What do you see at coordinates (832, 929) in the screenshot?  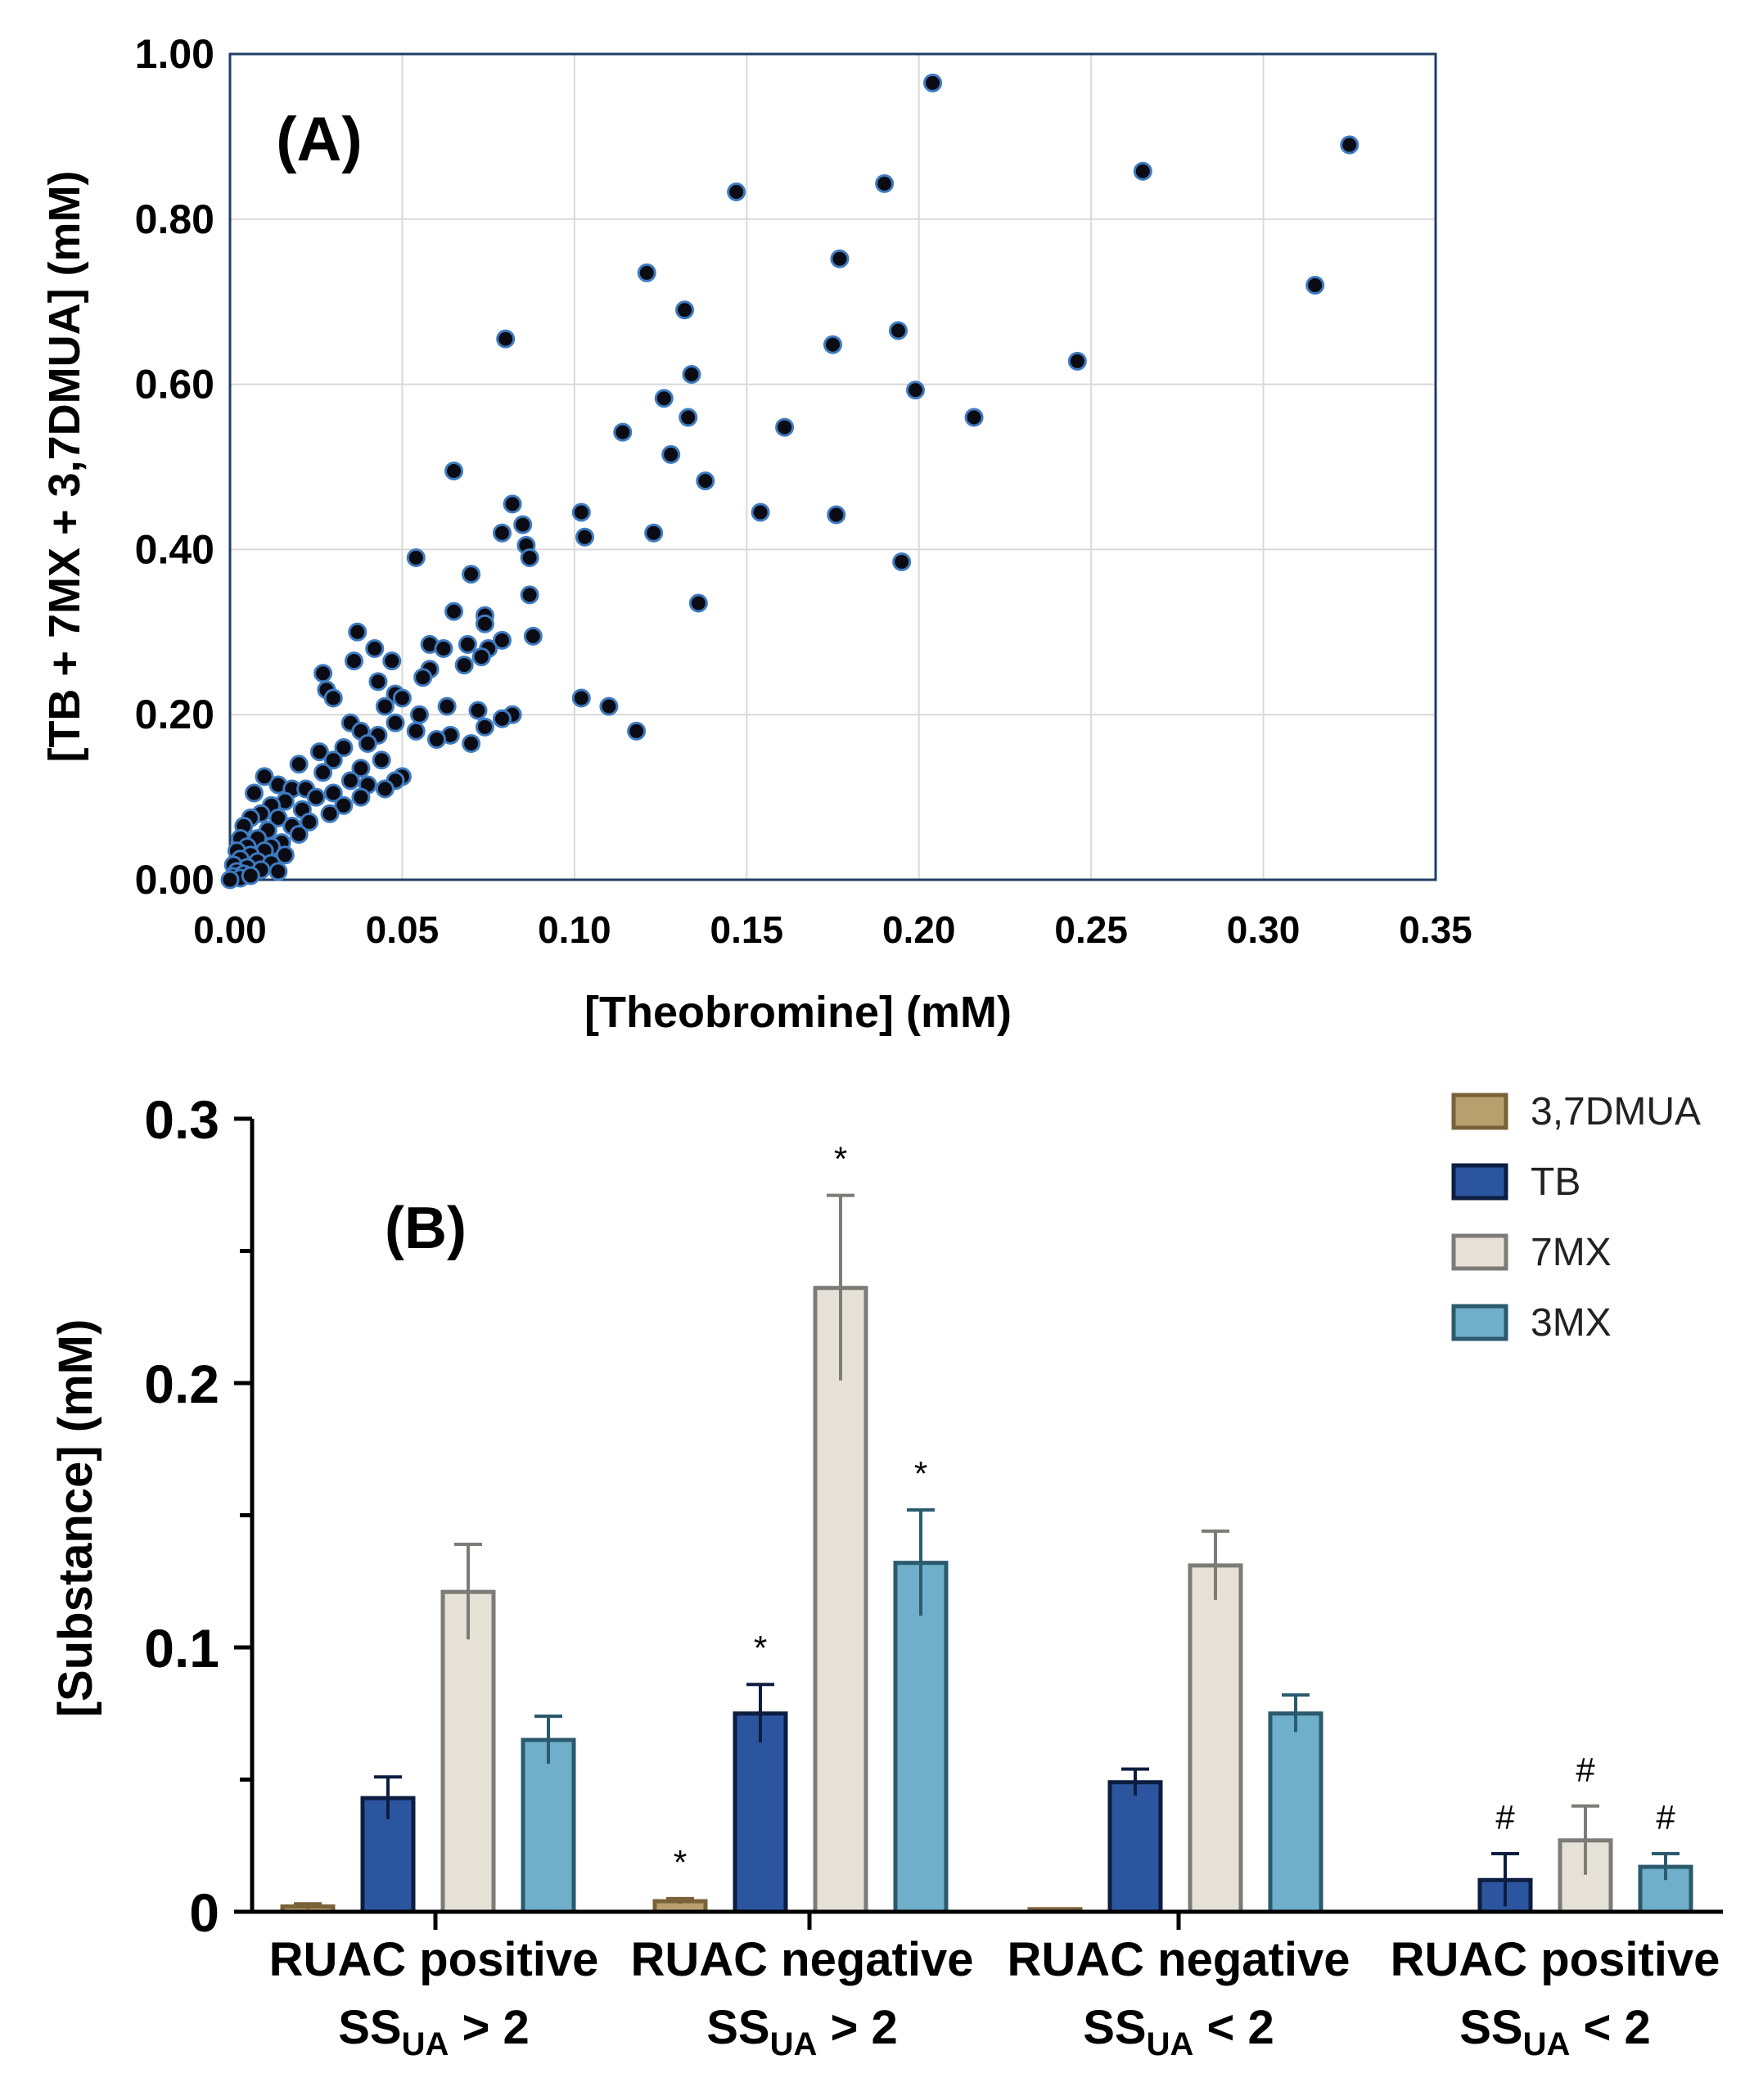 I see `scatter-x-tick-labels: 0.00 0.05 0.10 0.15 0.20 0.25 0.30 0.35` at bounding box center [832, 929].